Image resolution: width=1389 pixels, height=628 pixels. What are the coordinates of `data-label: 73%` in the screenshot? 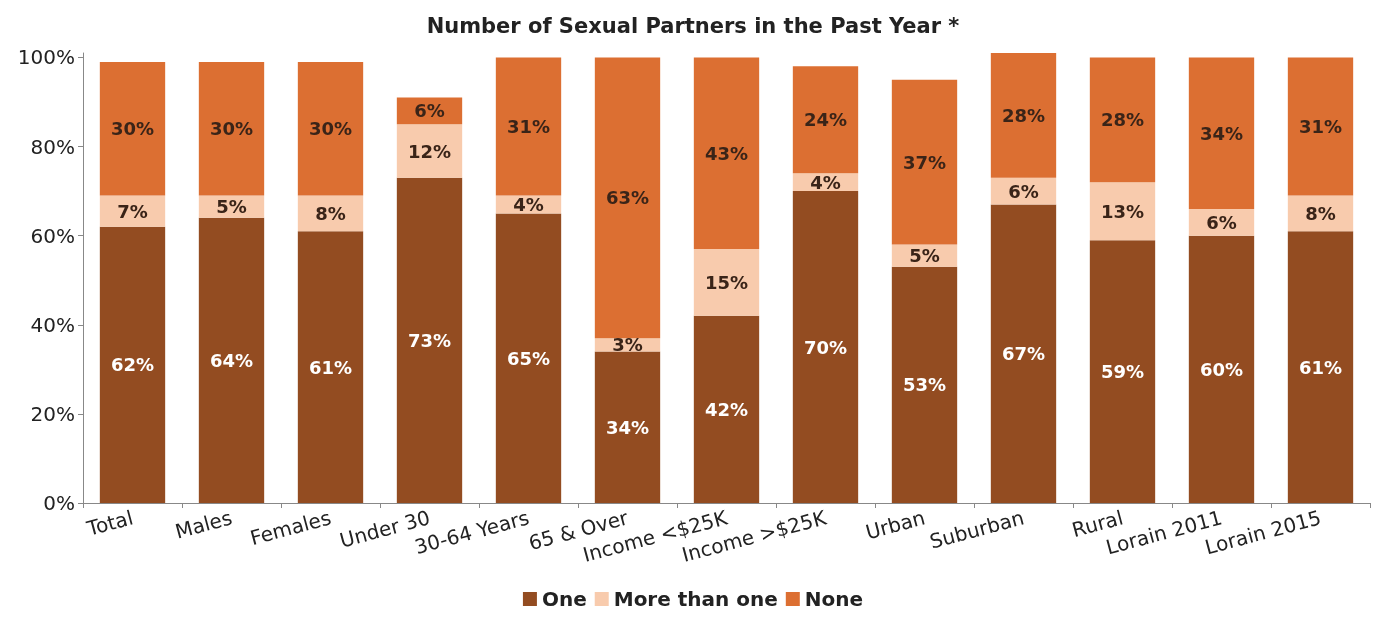 It's located at (429, 340).